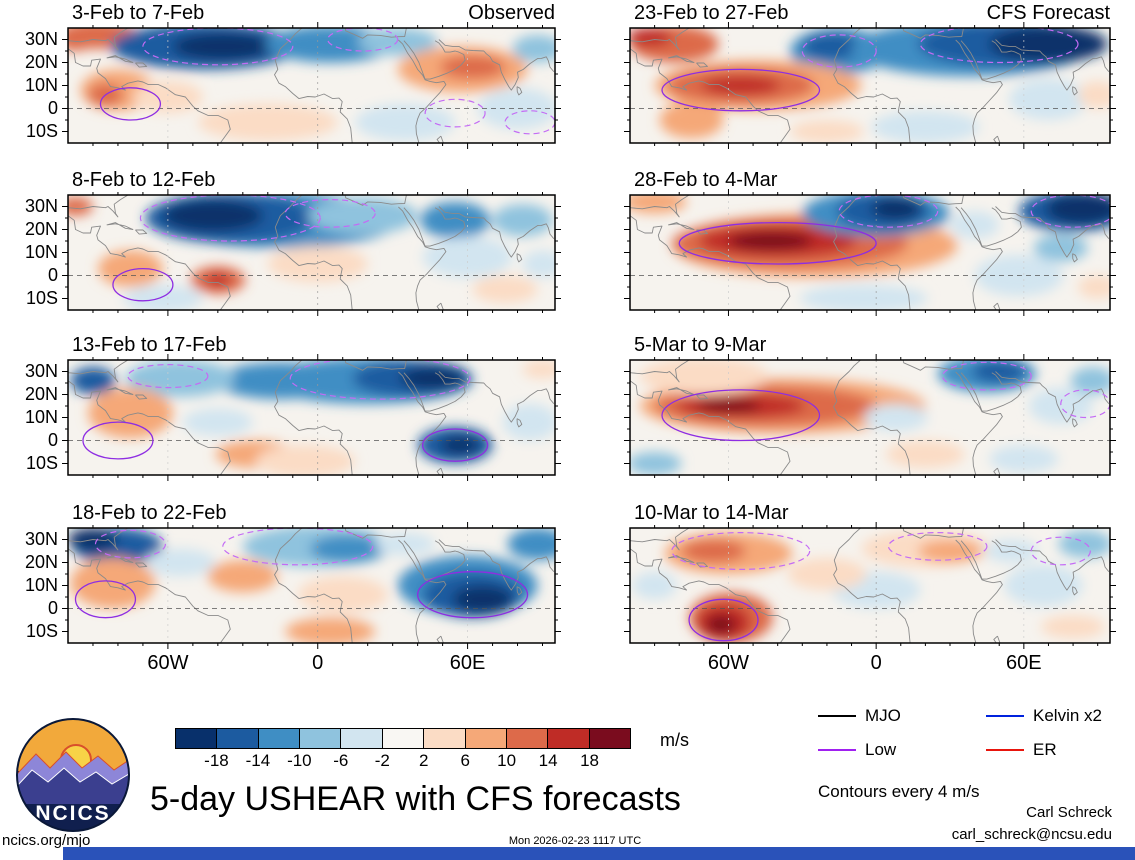 The height and width of the screenshot is (860, 1135). What do you see at coordinates (976, 733) in the screenshot?
I see `legend: MJO Kelvin x2 Low ER` at bounding box center [976, 733].